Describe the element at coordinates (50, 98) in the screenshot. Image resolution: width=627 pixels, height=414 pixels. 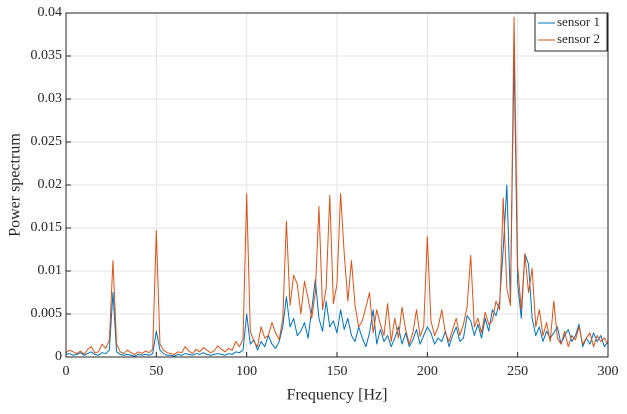
I see `y-tick-label: 0.03` at that location.